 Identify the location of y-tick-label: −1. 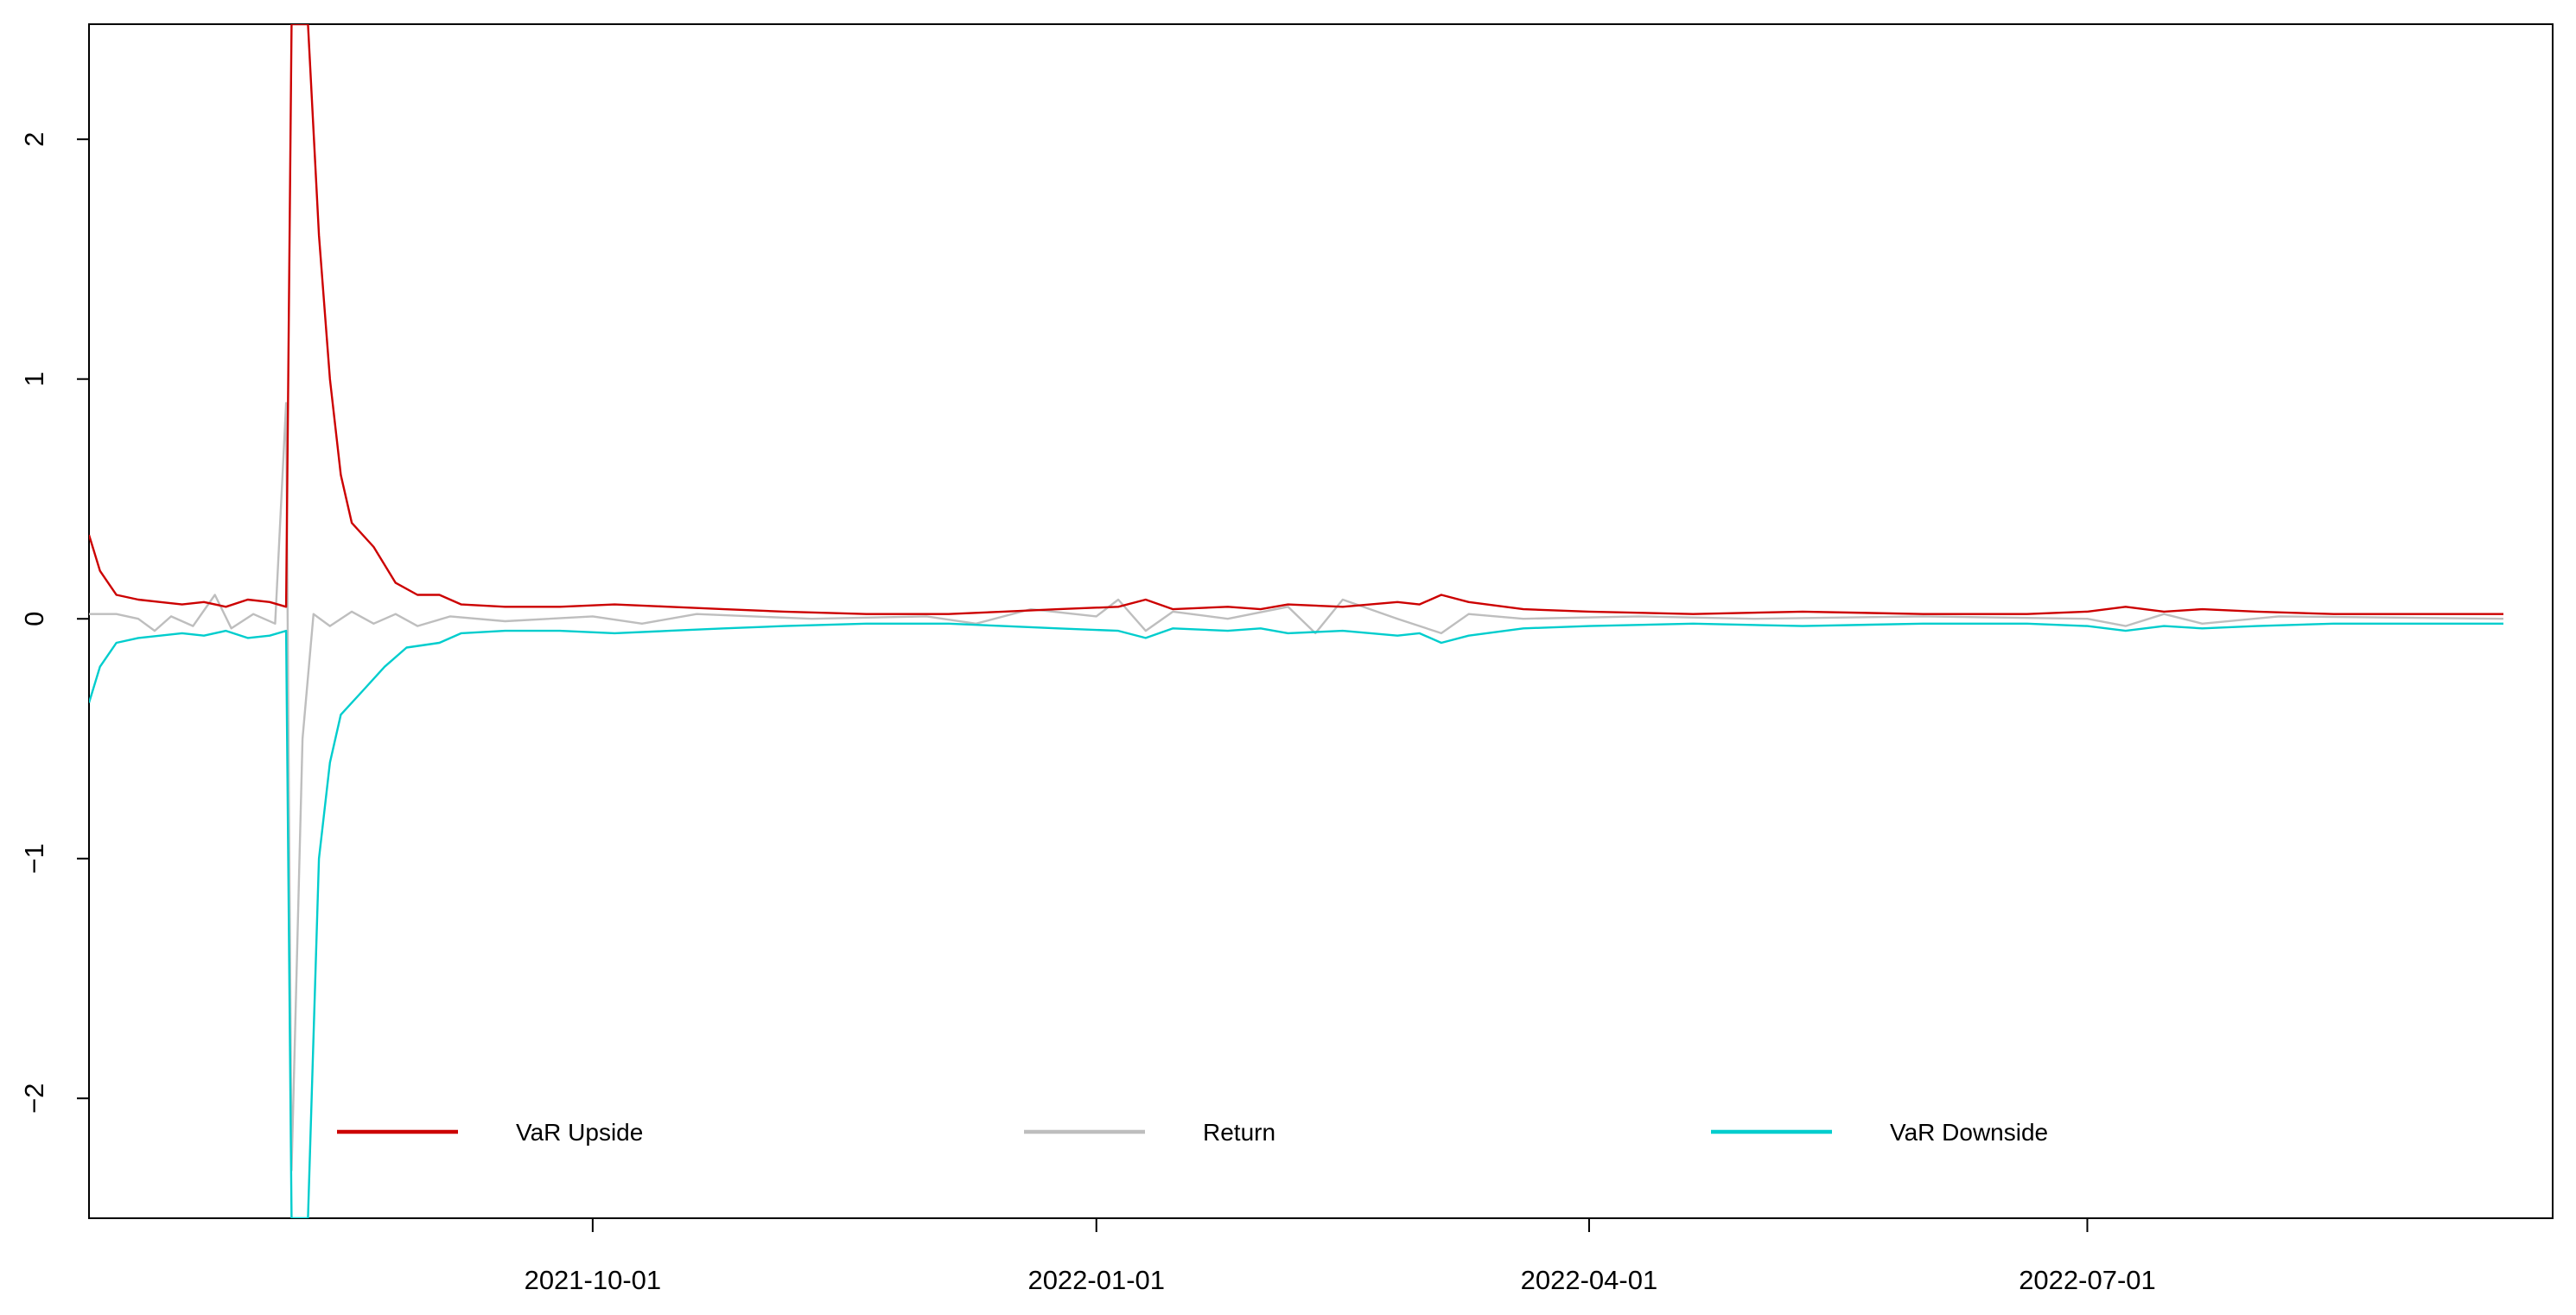
(34, 858).